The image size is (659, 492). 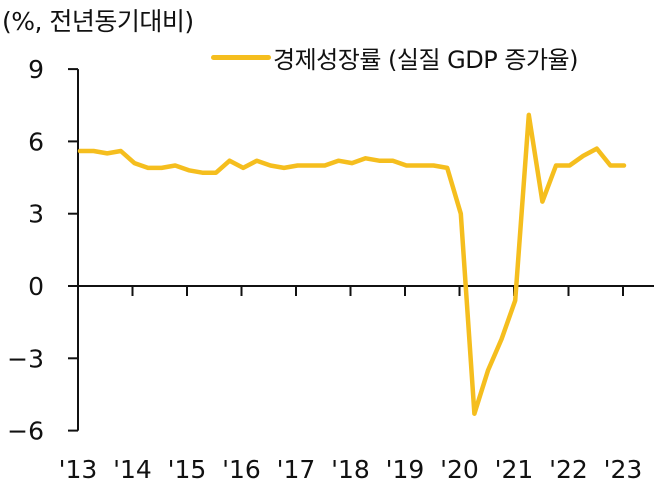 I want to click on x-tick-label: '20, so click(x=459, y=469).